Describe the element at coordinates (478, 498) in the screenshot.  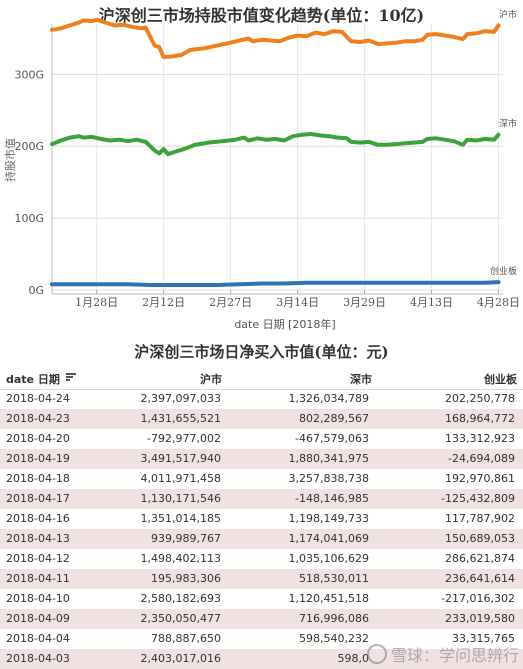
I see `cell-cy: -125,432,809` at that location.